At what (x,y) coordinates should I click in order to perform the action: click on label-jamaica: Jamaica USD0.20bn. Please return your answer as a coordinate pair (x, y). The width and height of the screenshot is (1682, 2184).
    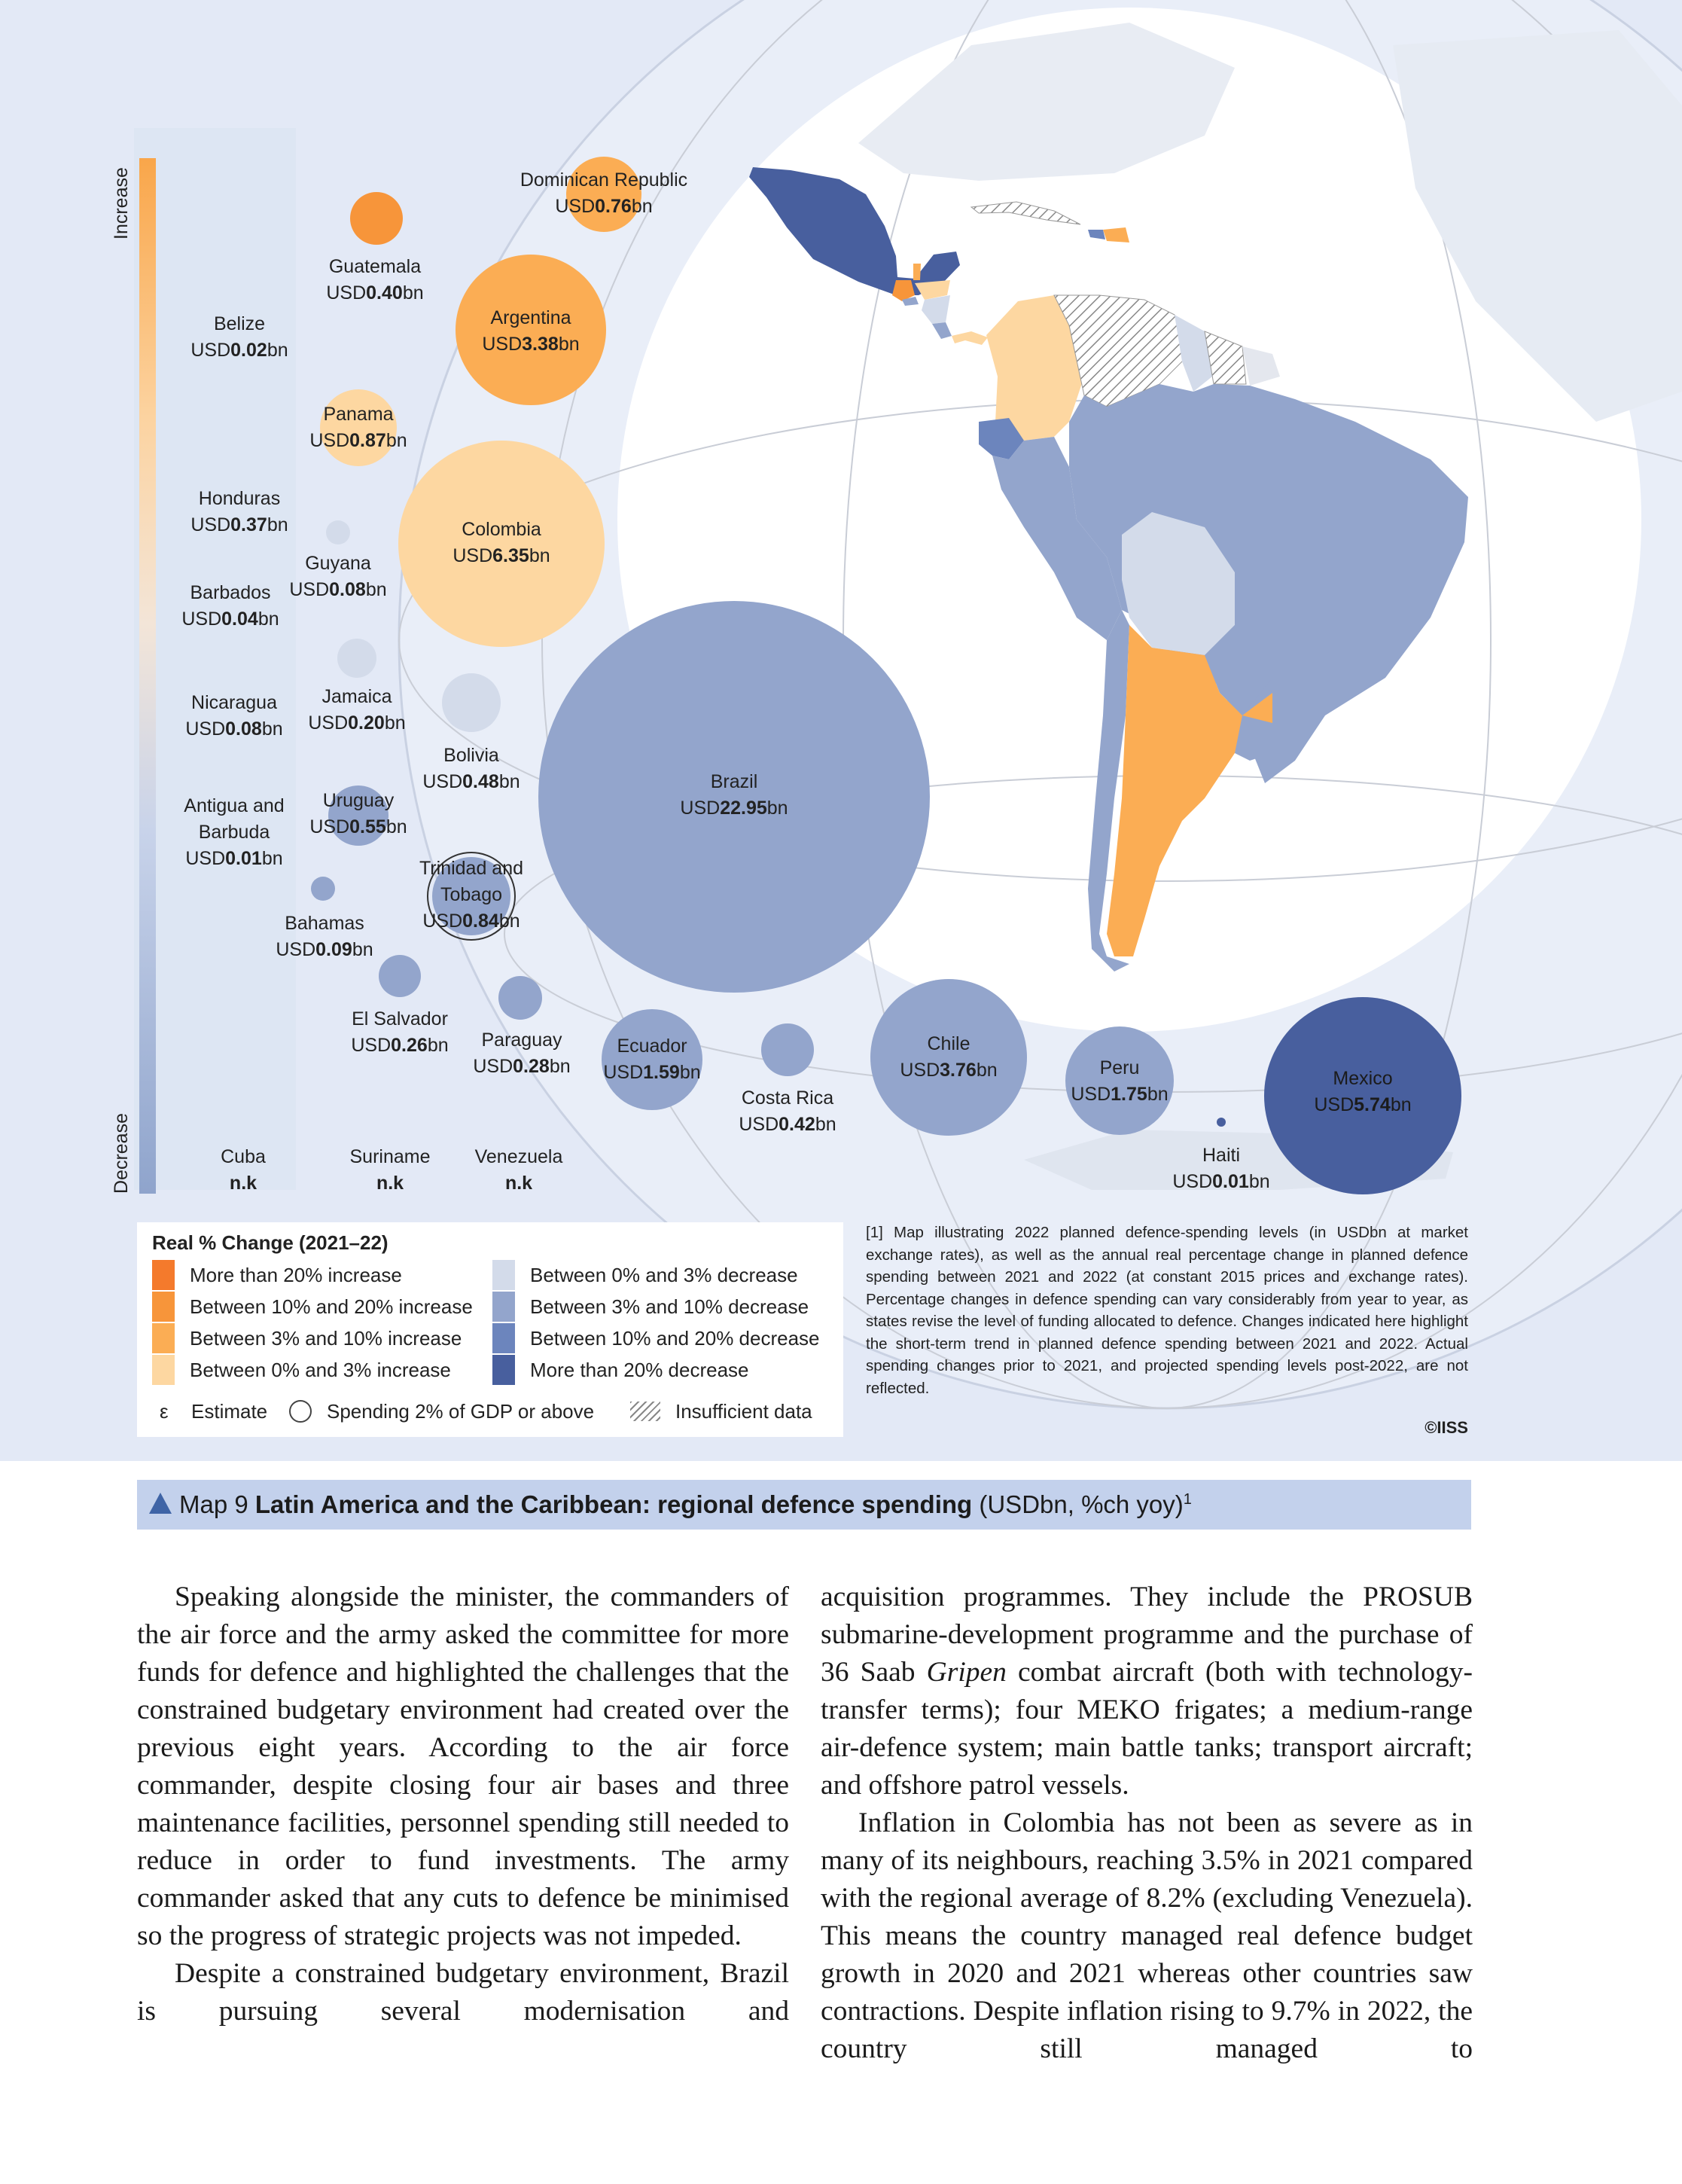
    Looking at the image, I should click on (357, 710).